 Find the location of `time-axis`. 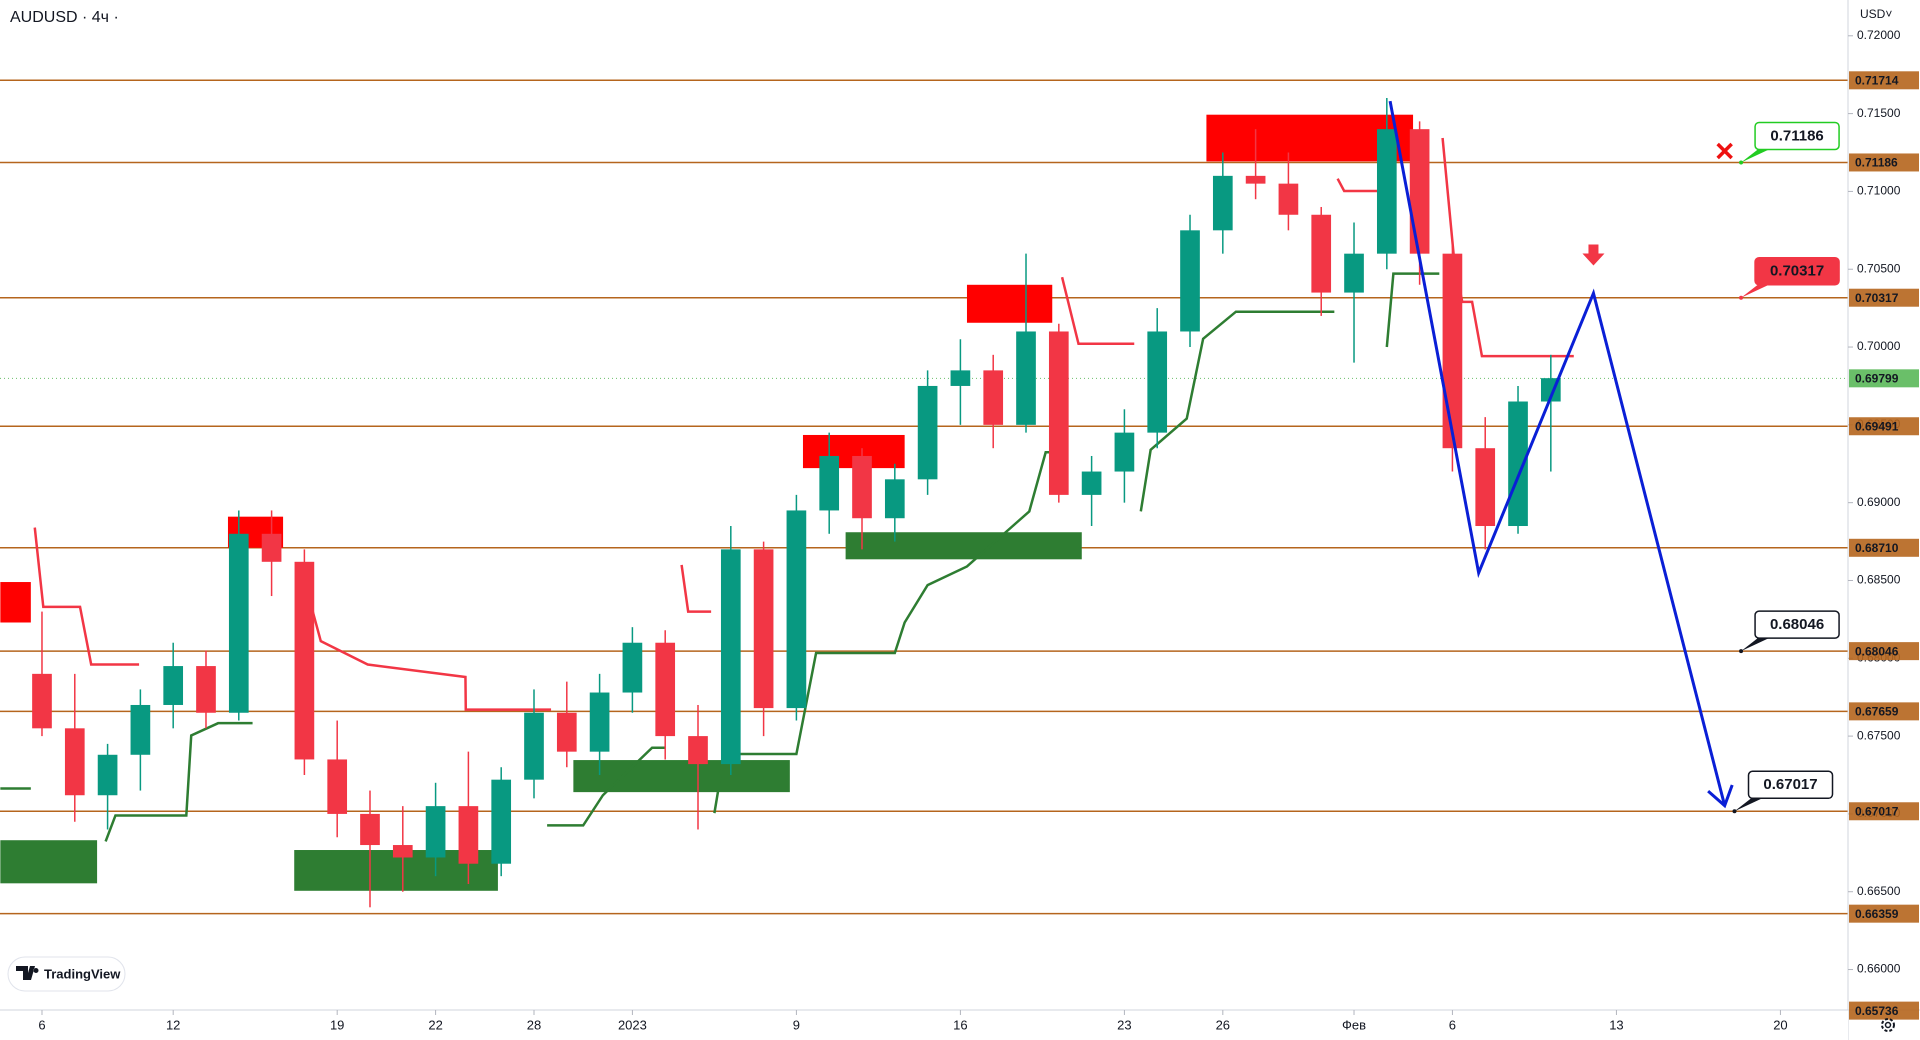

time-axis is located at coordinates (924, 1025).